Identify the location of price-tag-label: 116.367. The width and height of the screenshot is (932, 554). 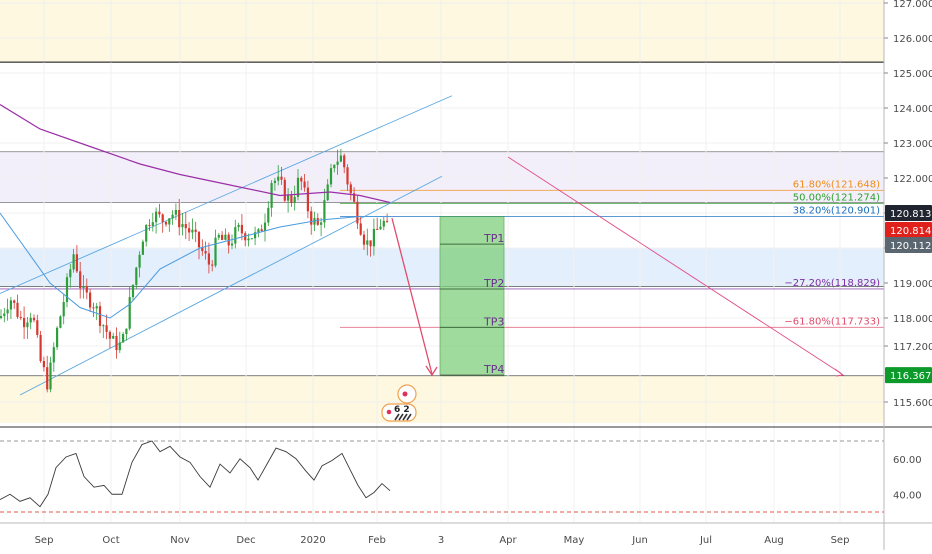
(910, 376).